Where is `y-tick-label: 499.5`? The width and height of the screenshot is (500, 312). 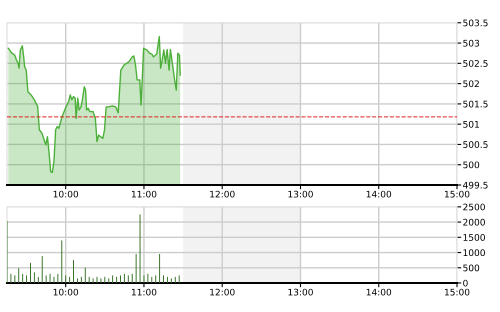 y-tick-label: 499.5 is located at coordinates (475, 185).